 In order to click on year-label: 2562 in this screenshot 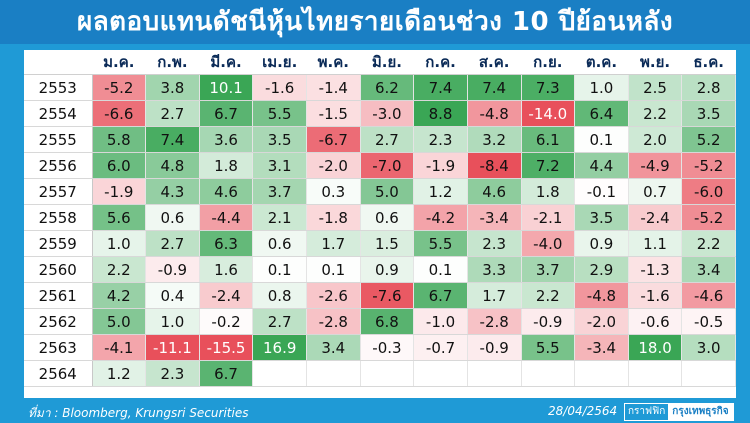, I will do `click(58, 321)`.